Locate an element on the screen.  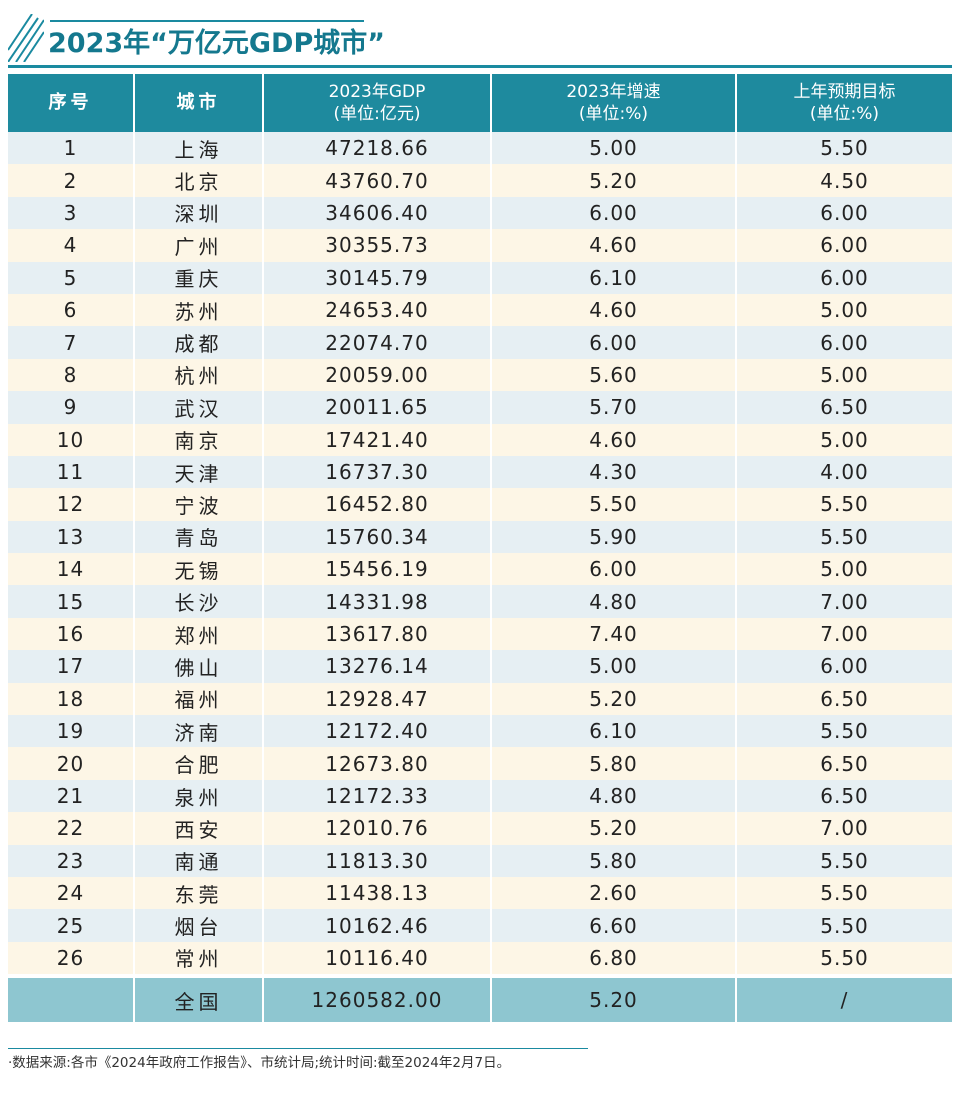
cell-city: 苏州 is located at coordinates (198, 310).